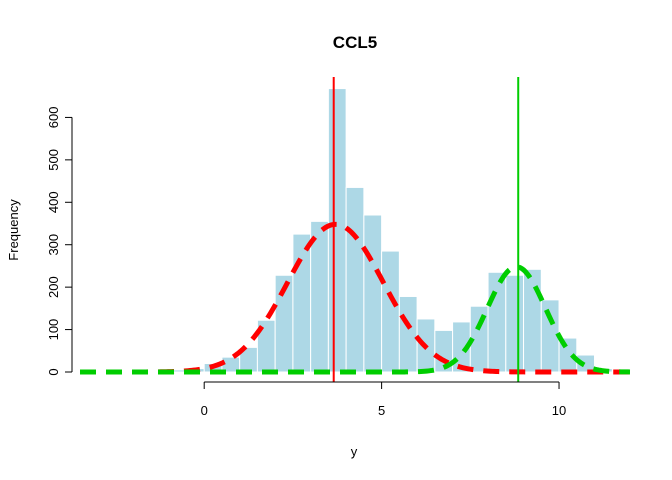 This screenshot has height=480, width=672. I want to click on y-tick-label: 0, so click(53, 371).